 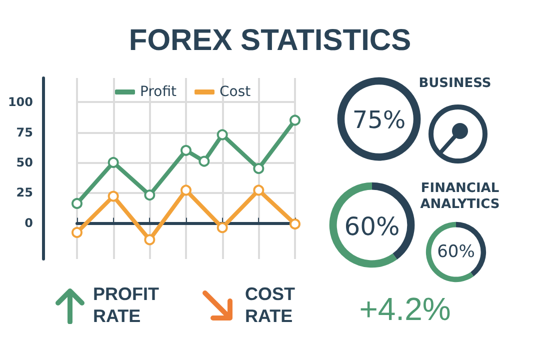 What do you see at coordinates (24, 193) in the screenshot?
I see `y-tick-label: 25` at bounding box center [24, 193].